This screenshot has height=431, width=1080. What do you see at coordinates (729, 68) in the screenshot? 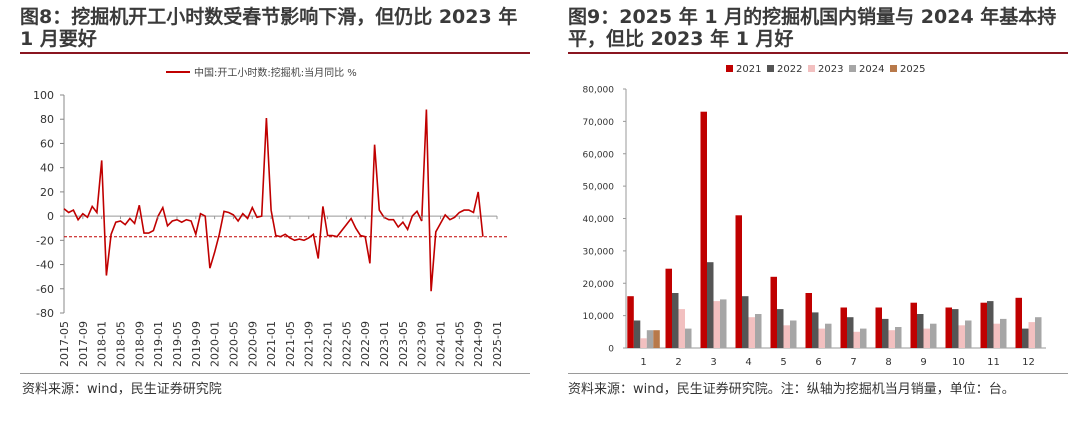
I see `legend-swatch-2021` at bounding box center [729, 68].